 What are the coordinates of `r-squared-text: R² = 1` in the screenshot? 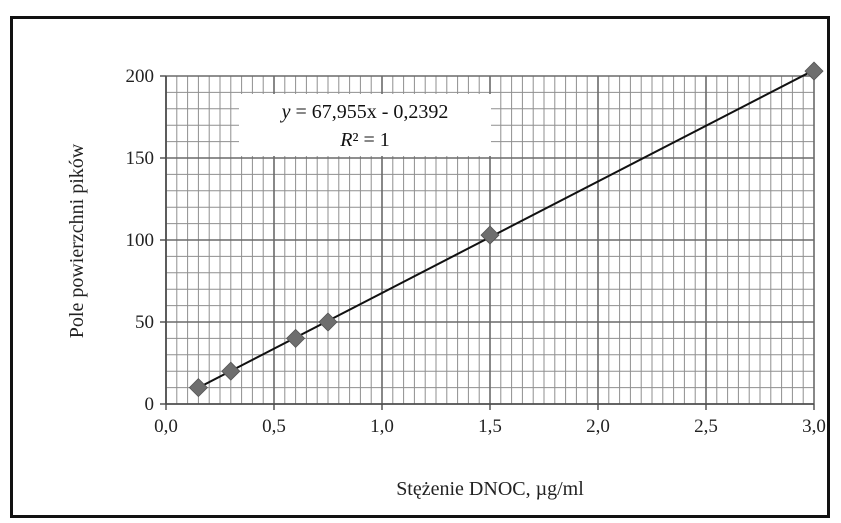 It's located at (364, 140).